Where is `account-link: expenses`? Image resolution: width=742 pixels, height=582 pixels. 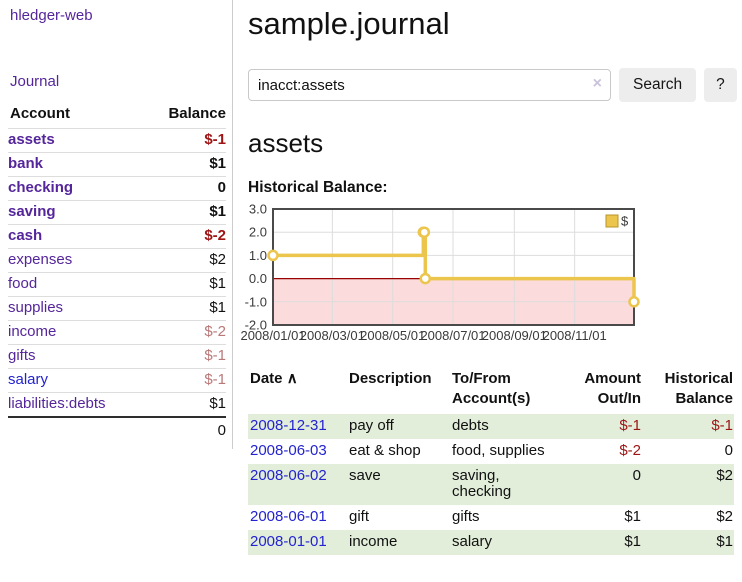
account-link: expenses is located at coordinates (40, 259).